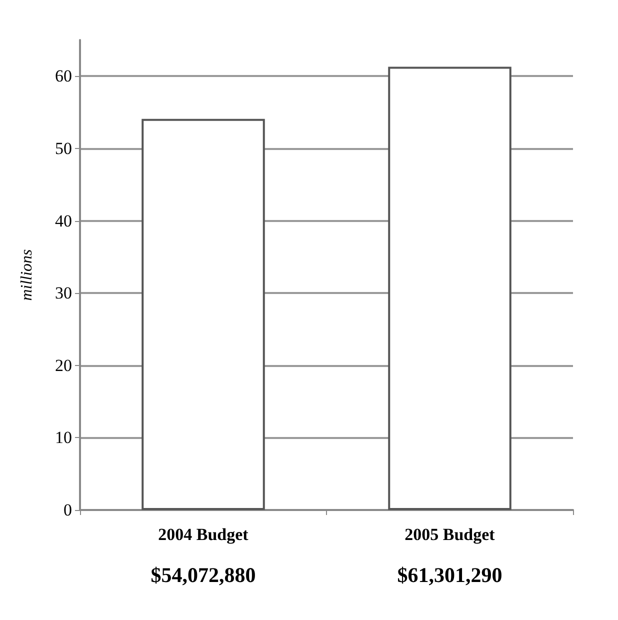  I want to click on y-tick-label: 60, so click(63, 76).